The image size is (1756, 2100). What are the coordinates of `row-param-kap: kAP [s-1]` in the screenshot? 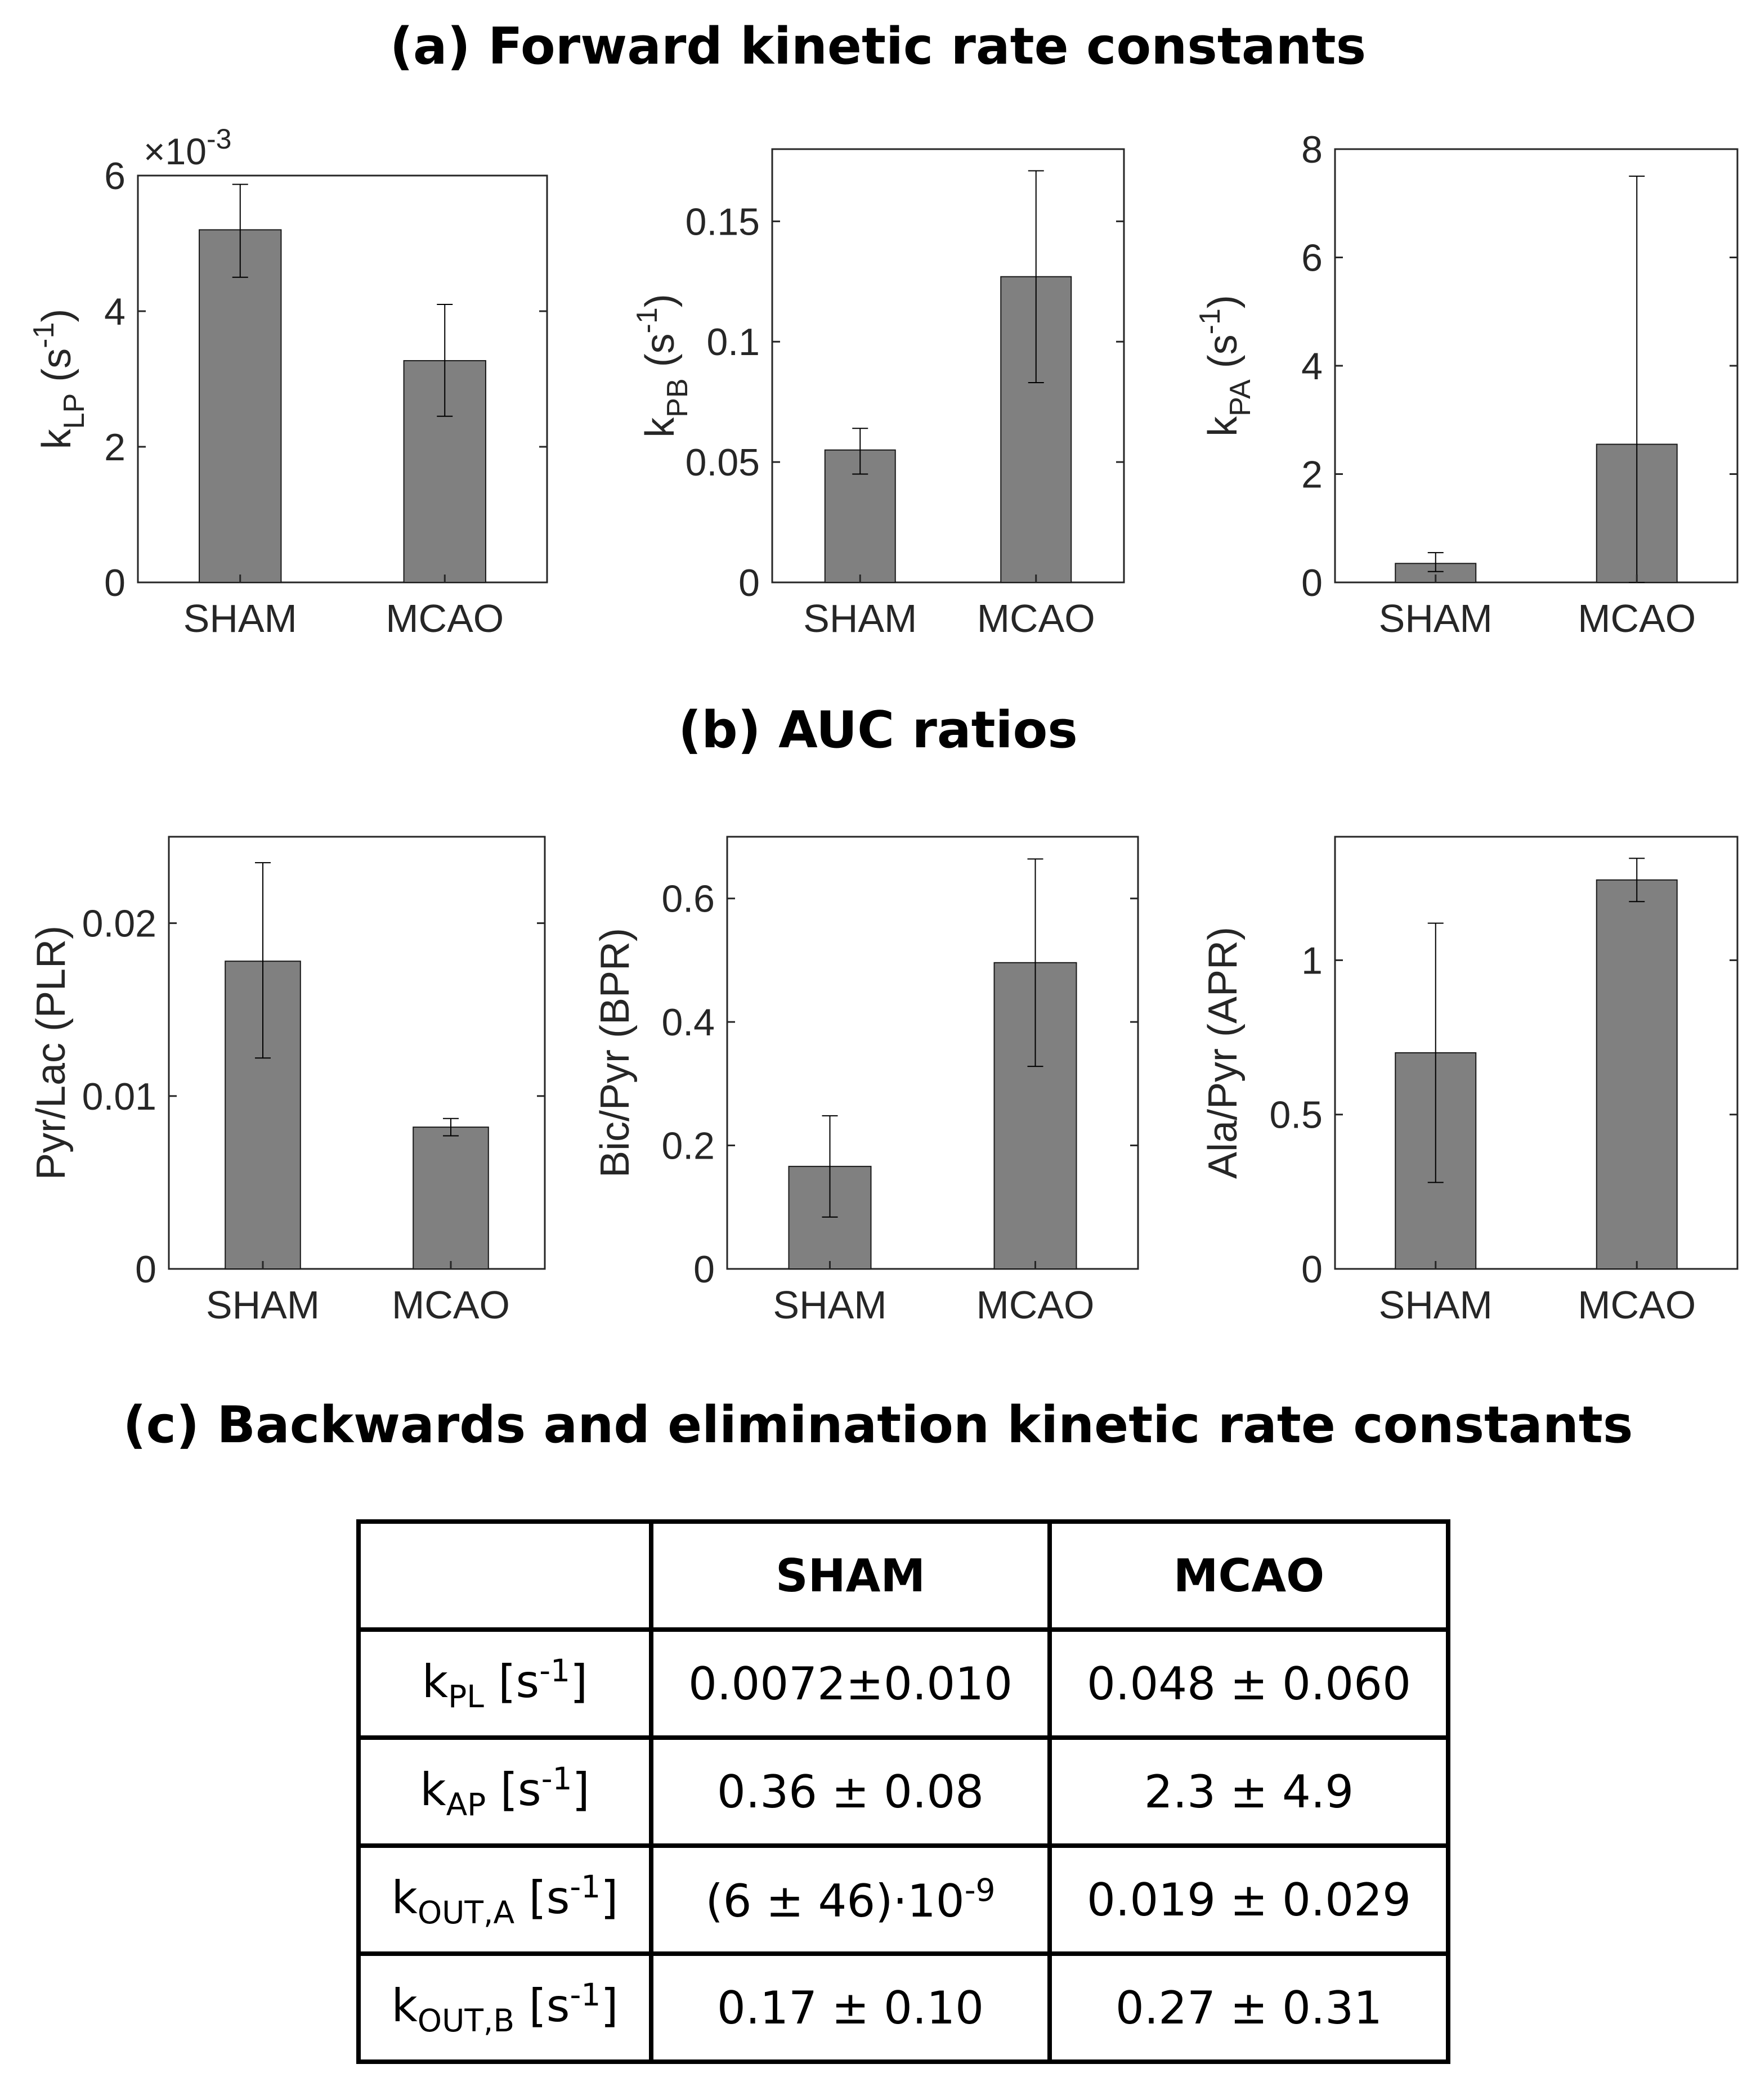 It's located at (504, 1792).